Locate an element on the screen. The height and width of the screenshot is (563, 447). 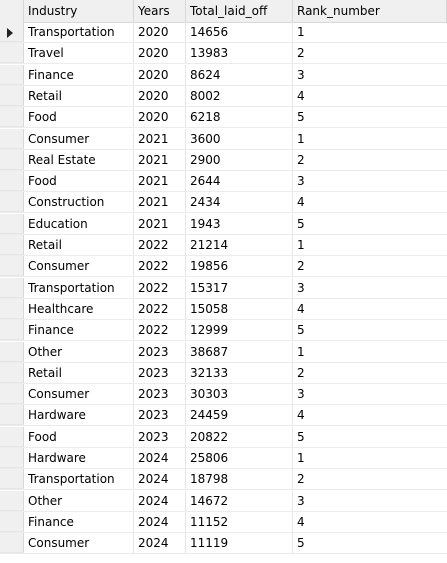
table-row: Food 2020 6218 5 is located at coordinates (223, 118).